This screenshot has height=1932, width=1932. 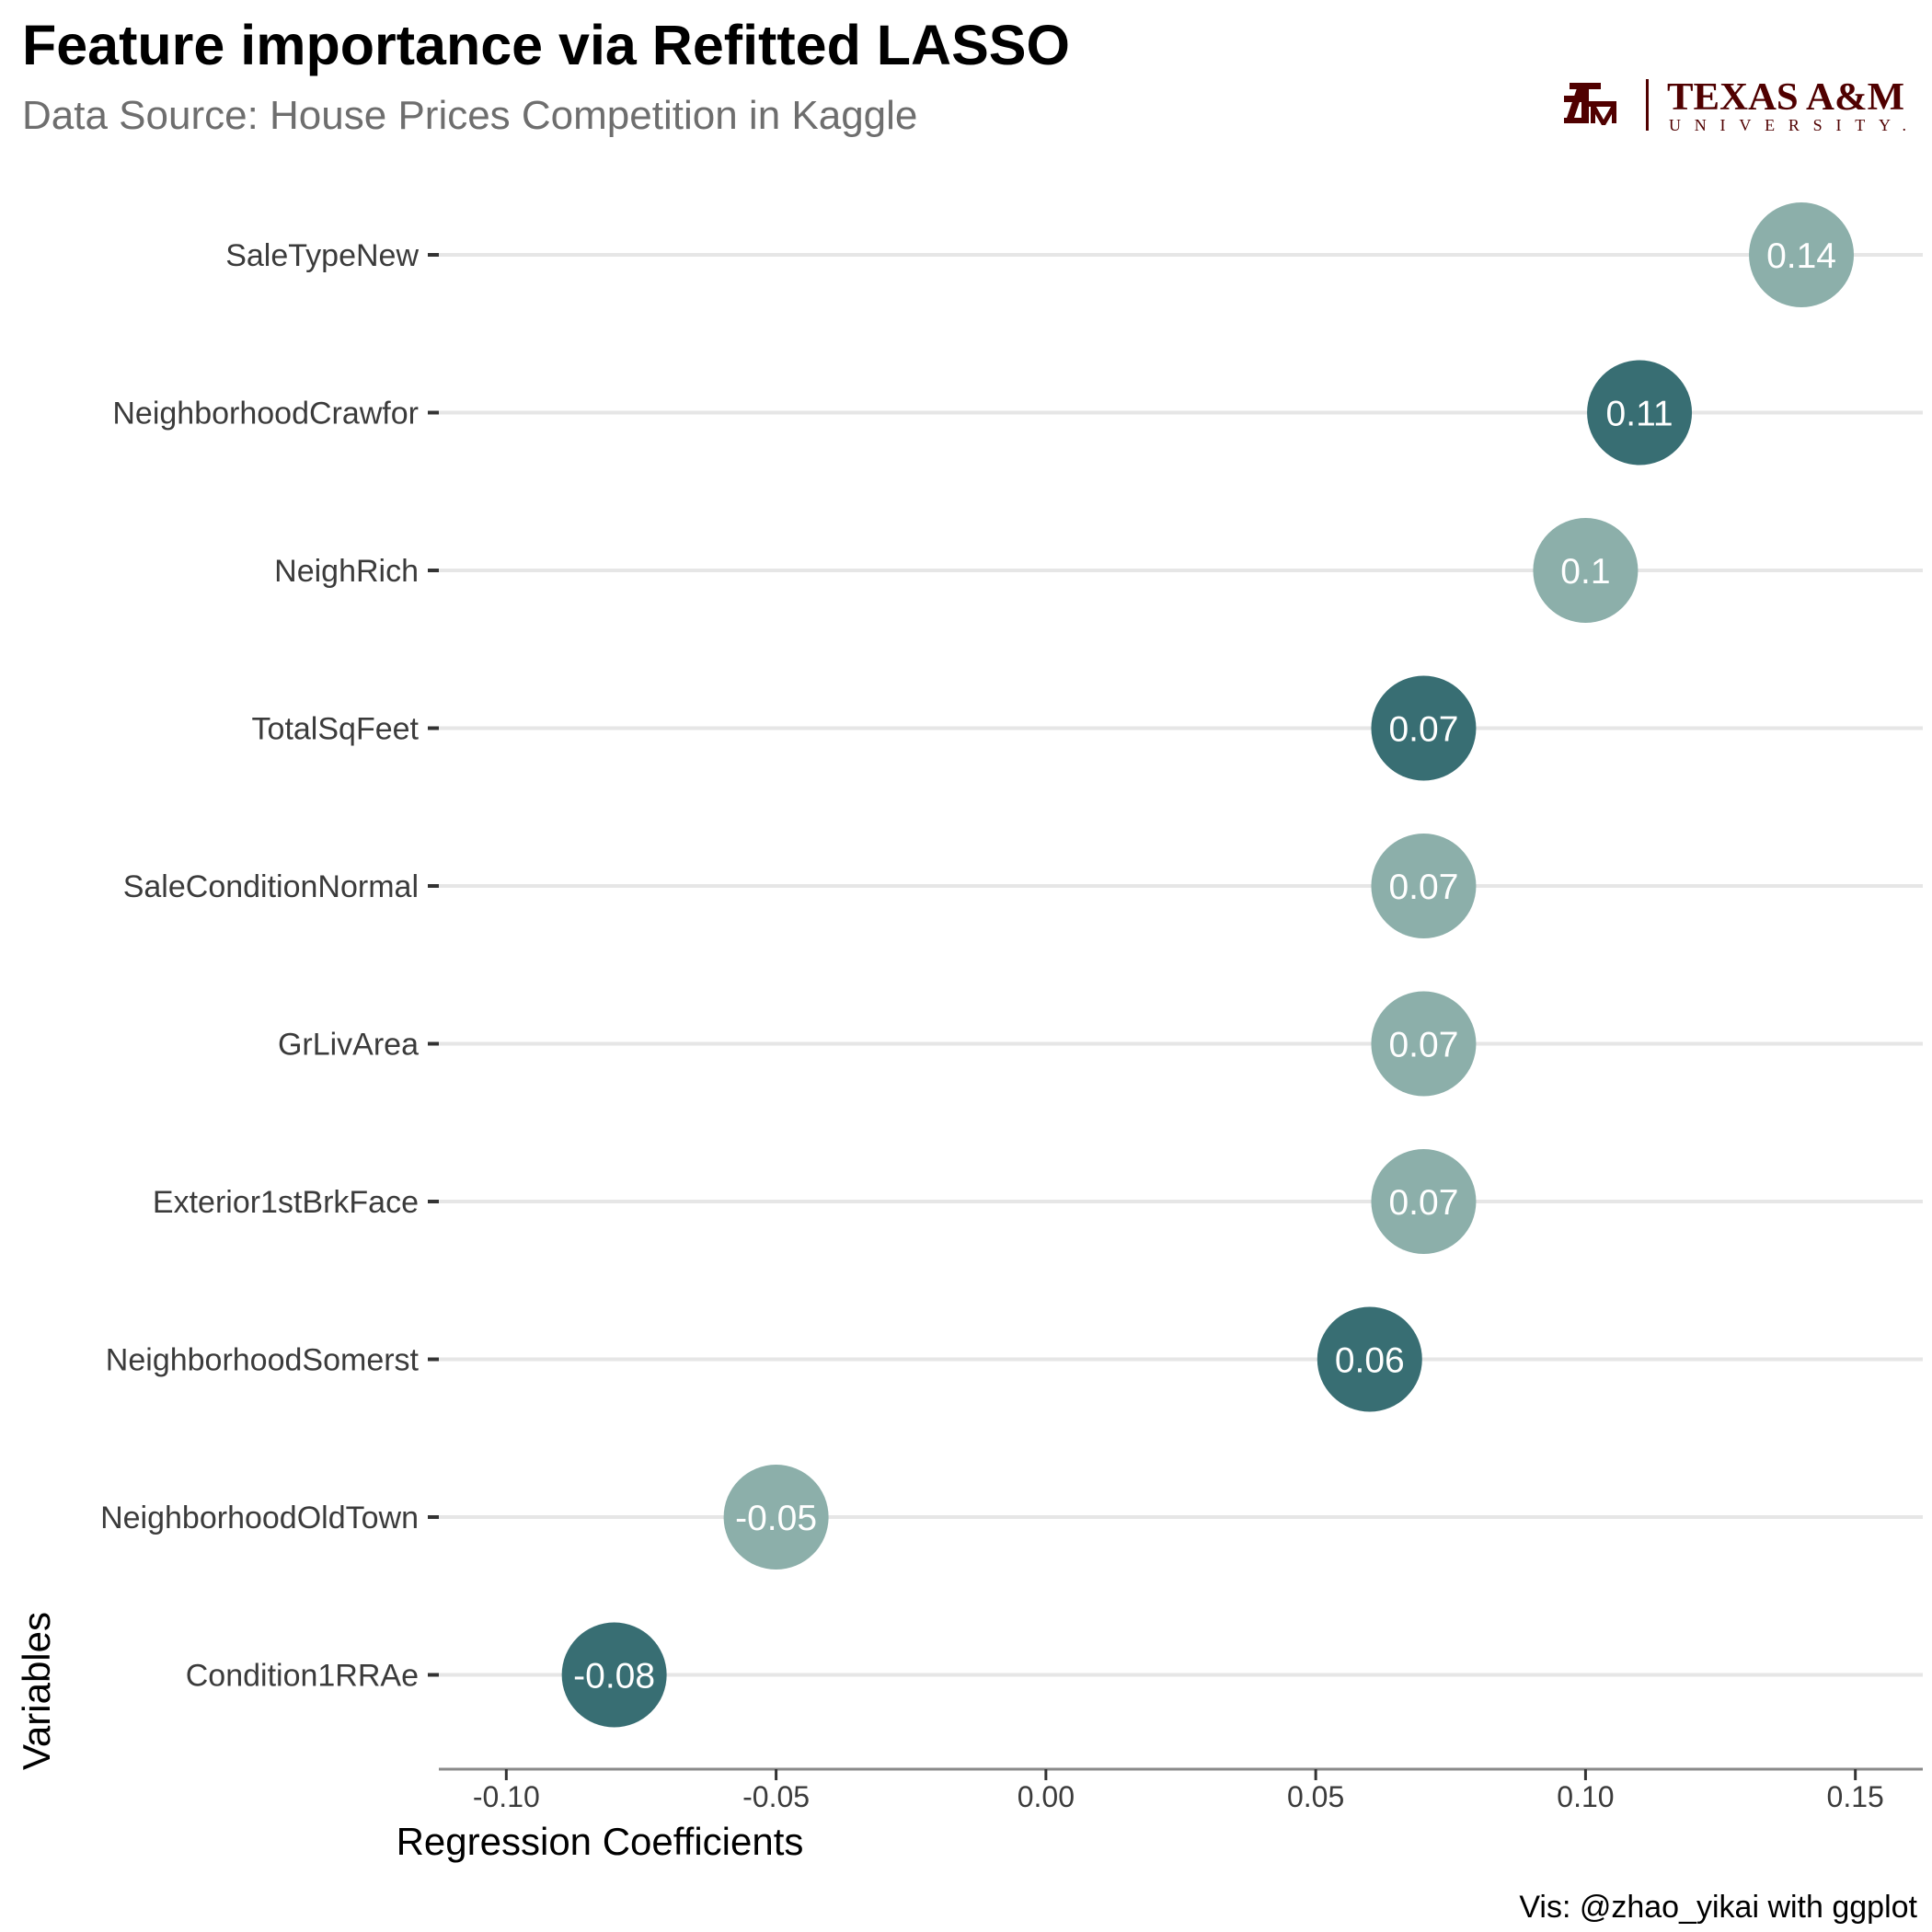 What do you see at coordinates (1785, 97) in the screenshot?
I see `logo-wordmark: TEXAS A&M` at bounding box center [1785, 97].